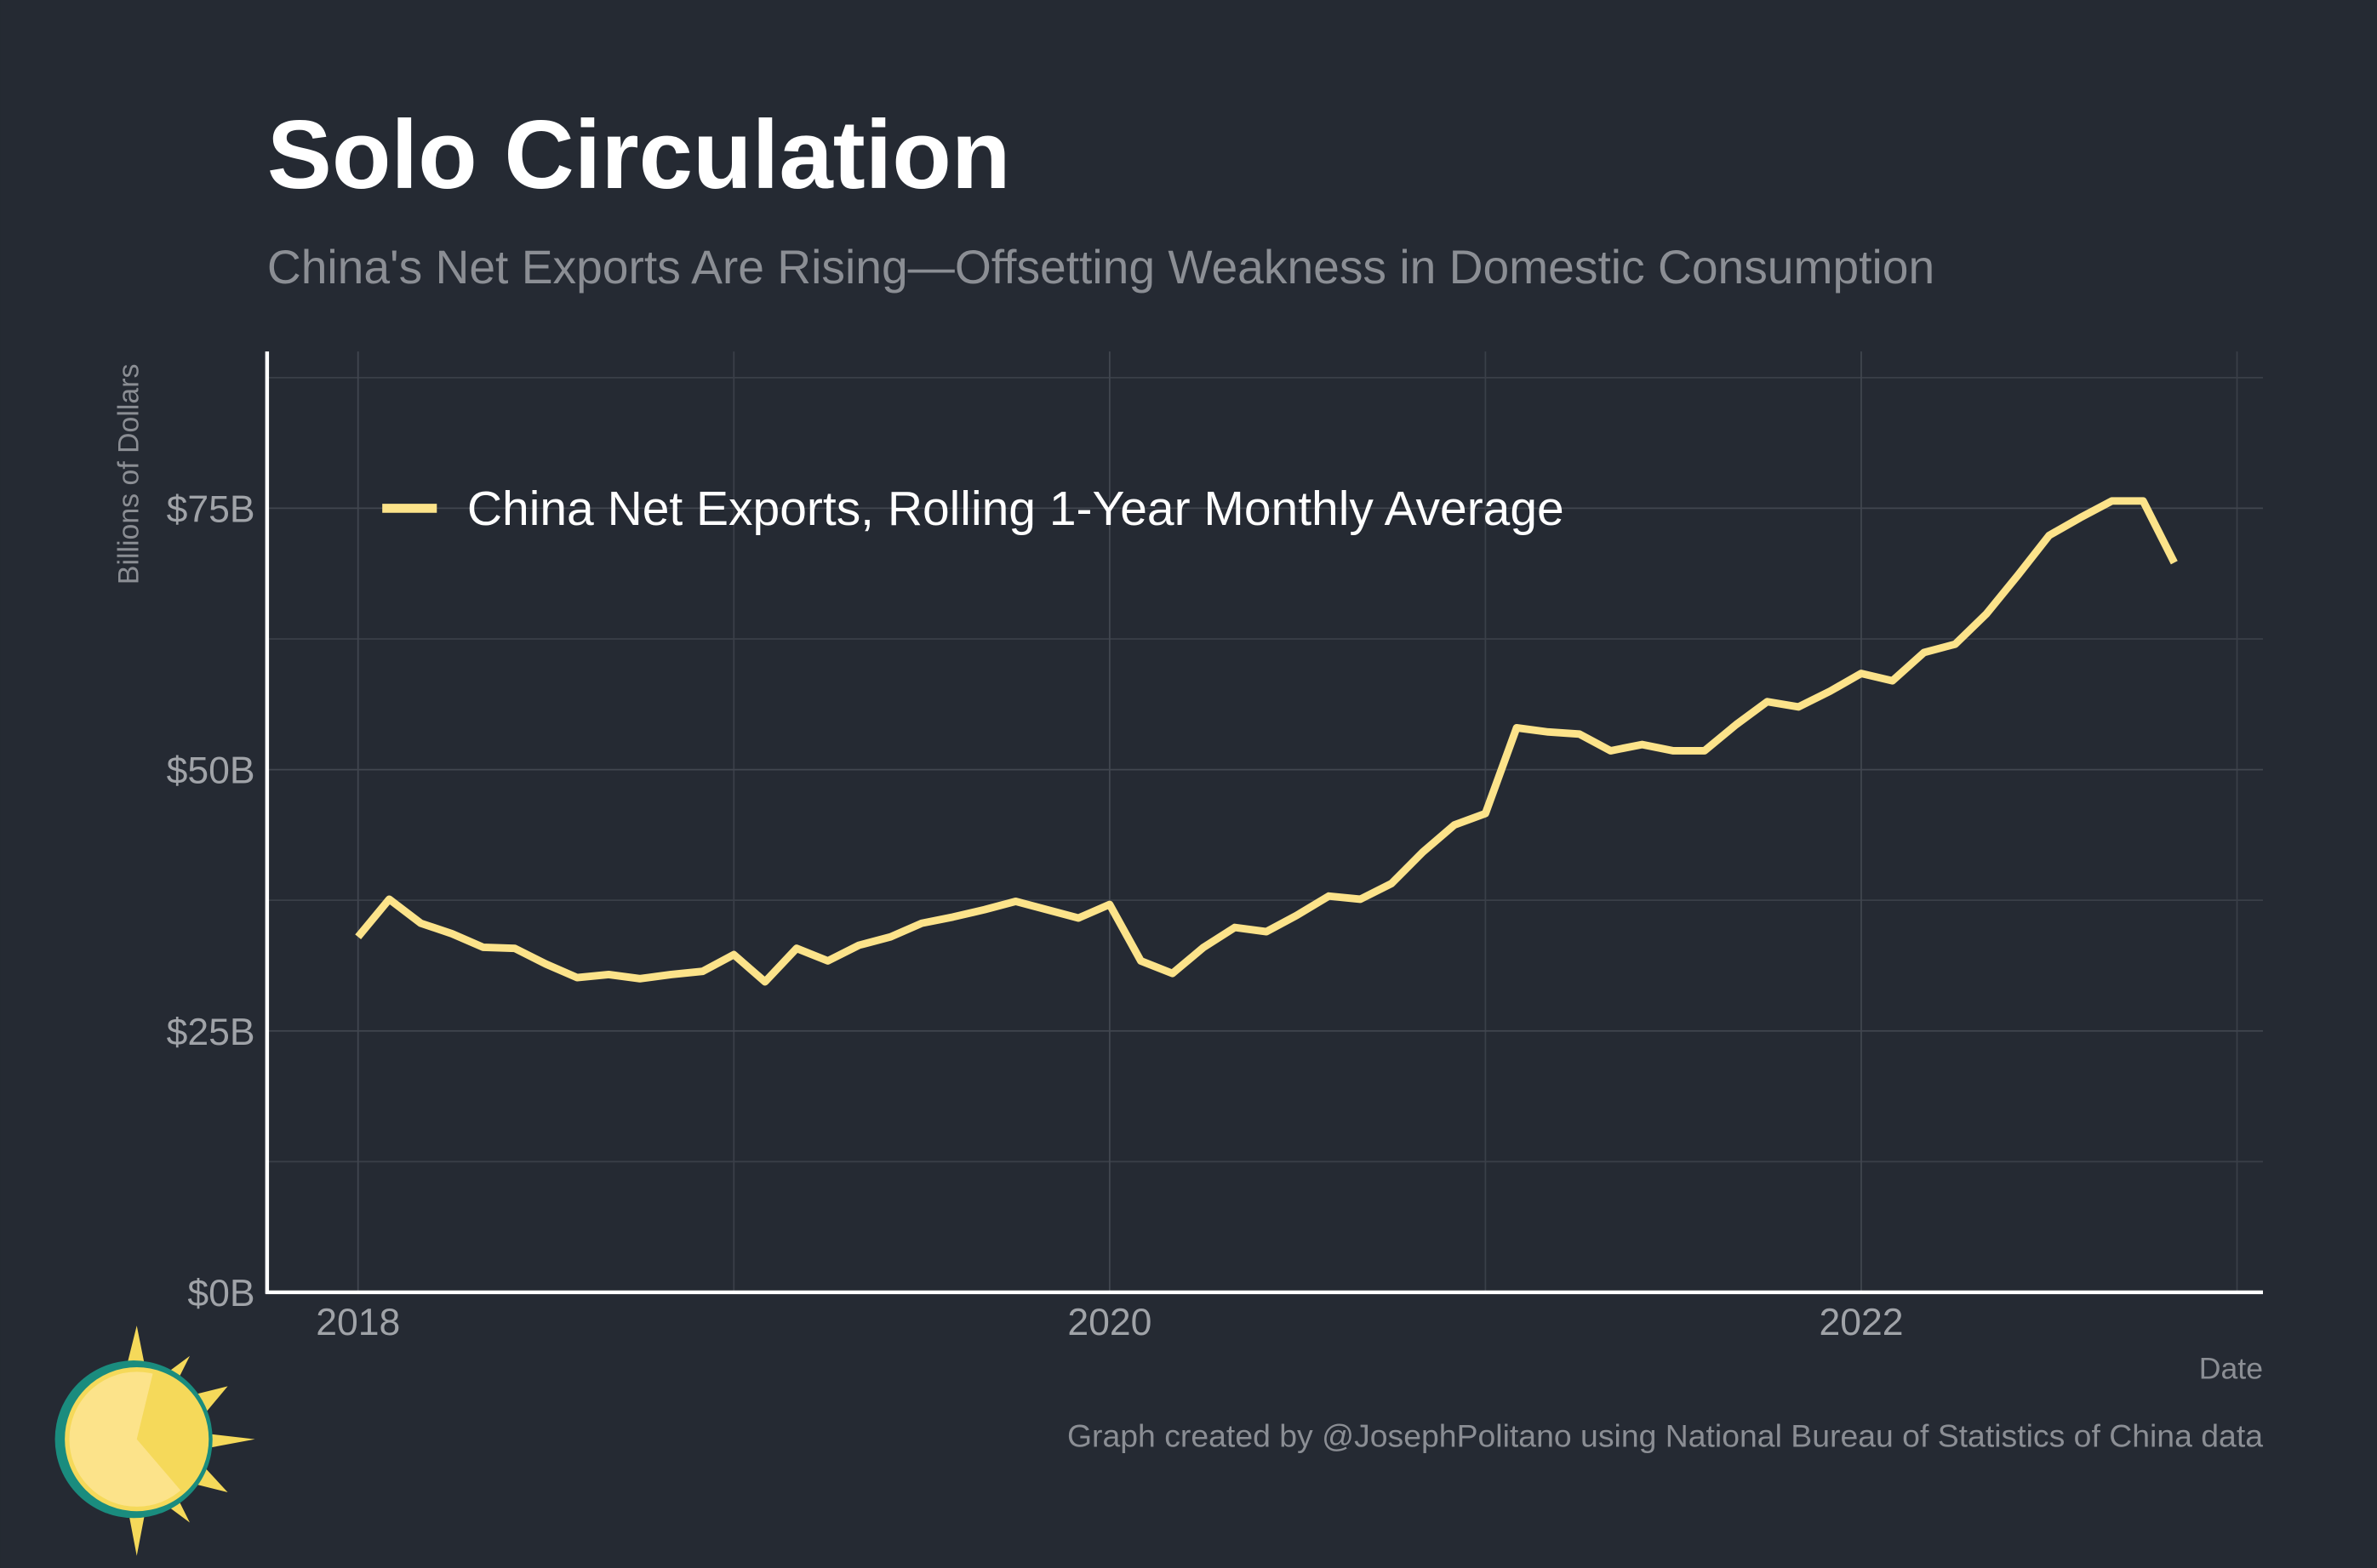  Describe the element at coordinates (128, 474) in the screenshot. I see `y-axis-label: Billions of Dollars` at that location.